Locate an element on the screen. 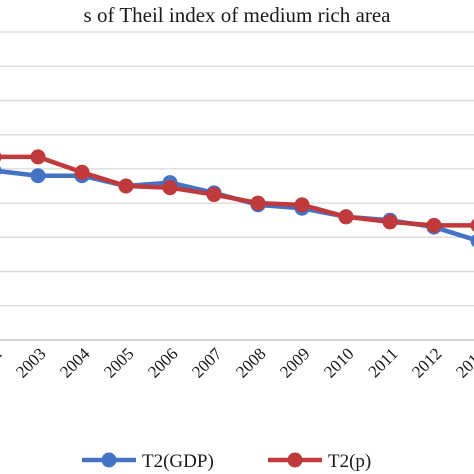 This screenshot has width=474, height=474. x-tick-label: 2003 is located at coordinates (30, 362).